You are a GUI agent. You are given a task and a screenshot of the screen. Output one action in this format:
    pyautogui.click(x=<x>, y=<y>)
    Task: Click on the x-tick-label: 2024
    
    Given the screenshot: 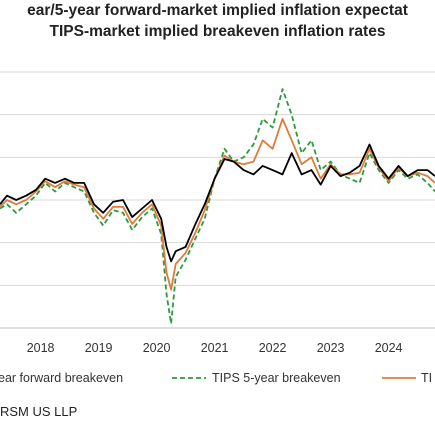 What is the action you would take?
    pyautogui.click(x=389, y=348)
    